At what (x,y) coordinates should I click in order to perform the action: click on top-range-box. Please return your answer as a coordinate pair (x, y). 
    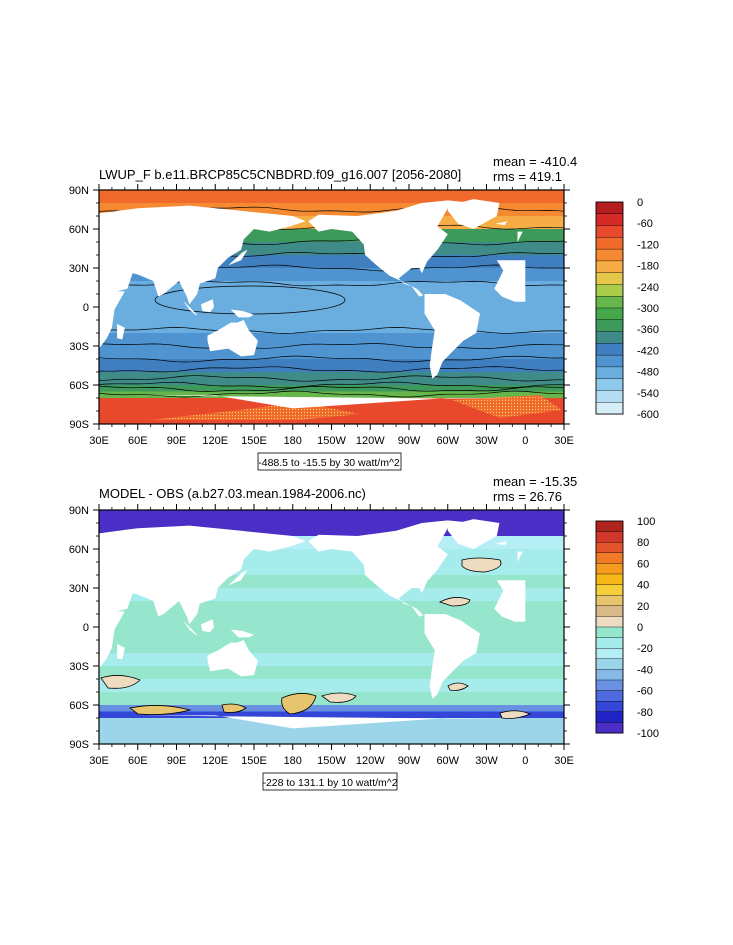
    Looking at the image, I should click on (329, 461).